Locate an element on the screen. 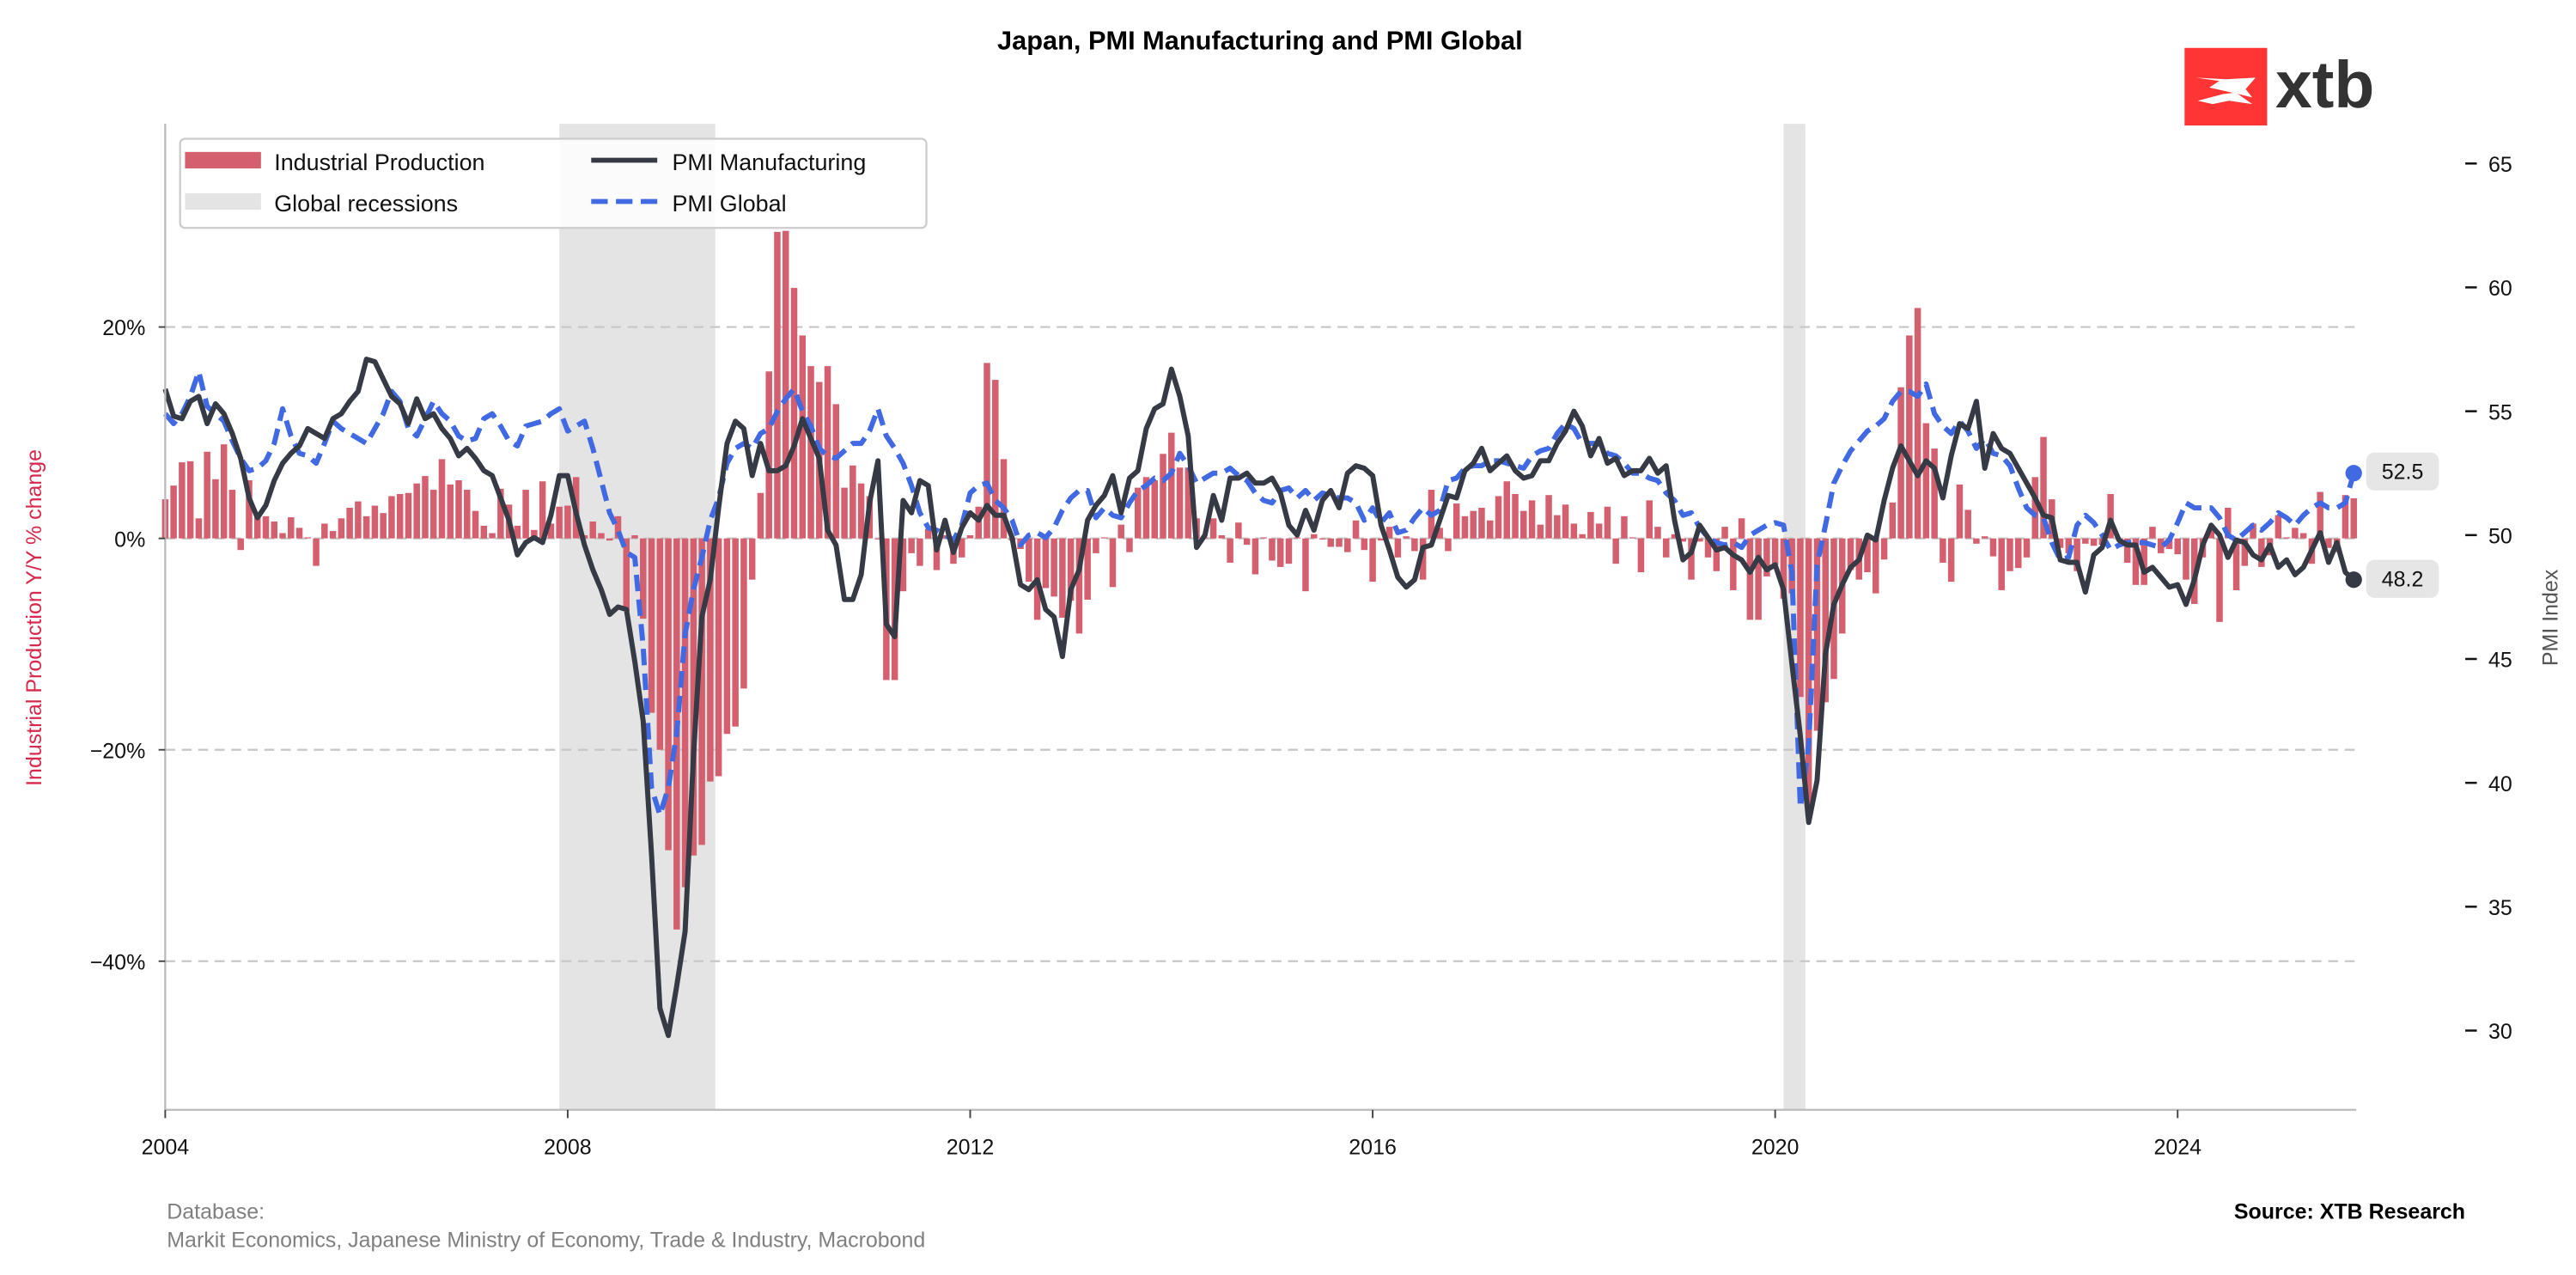  recession-band is located at coordinates (637, 617).